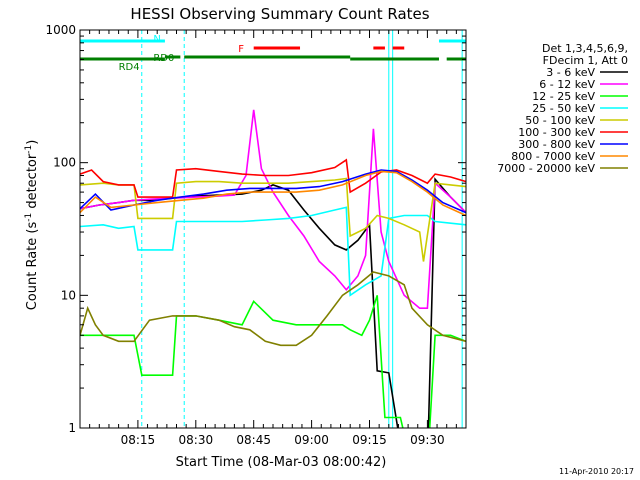  Describe the element at coordinates (253, 440) in the screenshot. I see `x-tick-label-2: 08:45` at that location.